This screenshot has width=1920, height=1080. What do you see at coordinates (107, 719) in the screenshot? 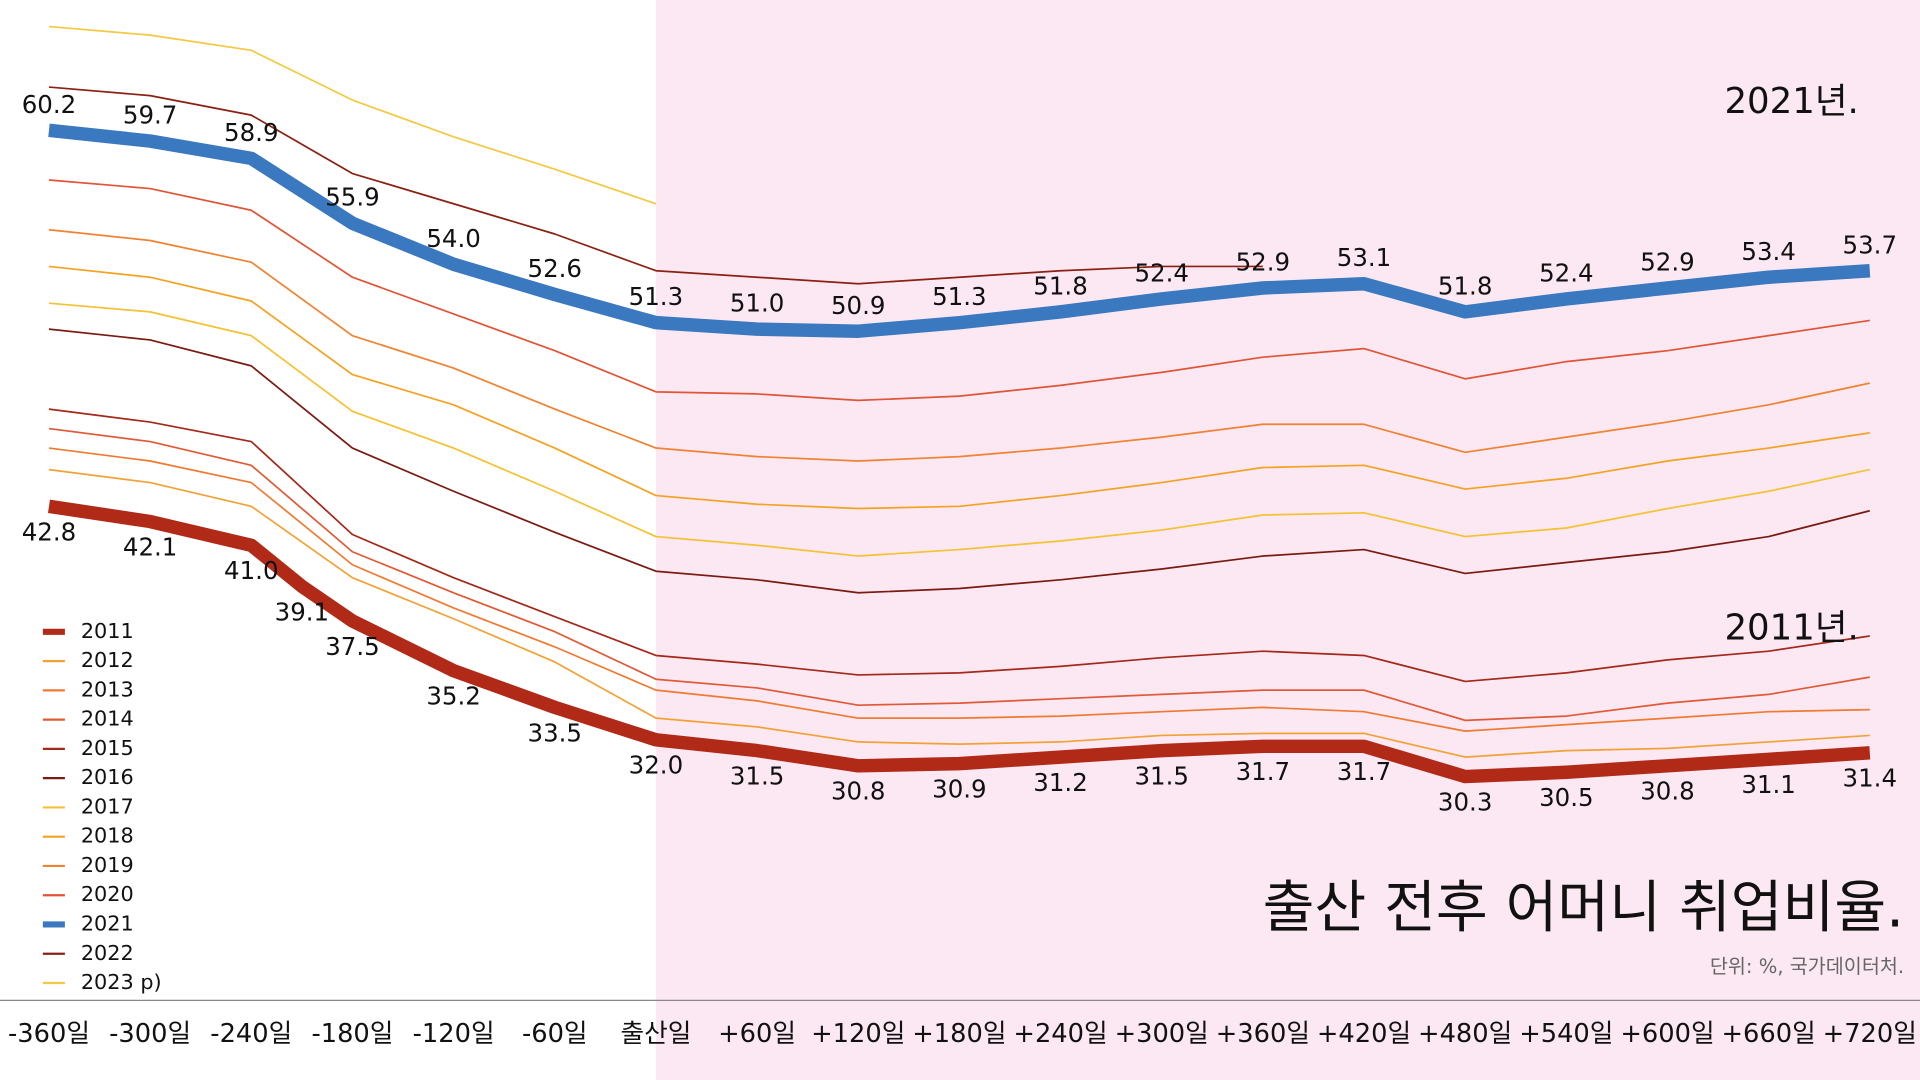
I see `legend-label: 2014` at bounding box center [107, 719].